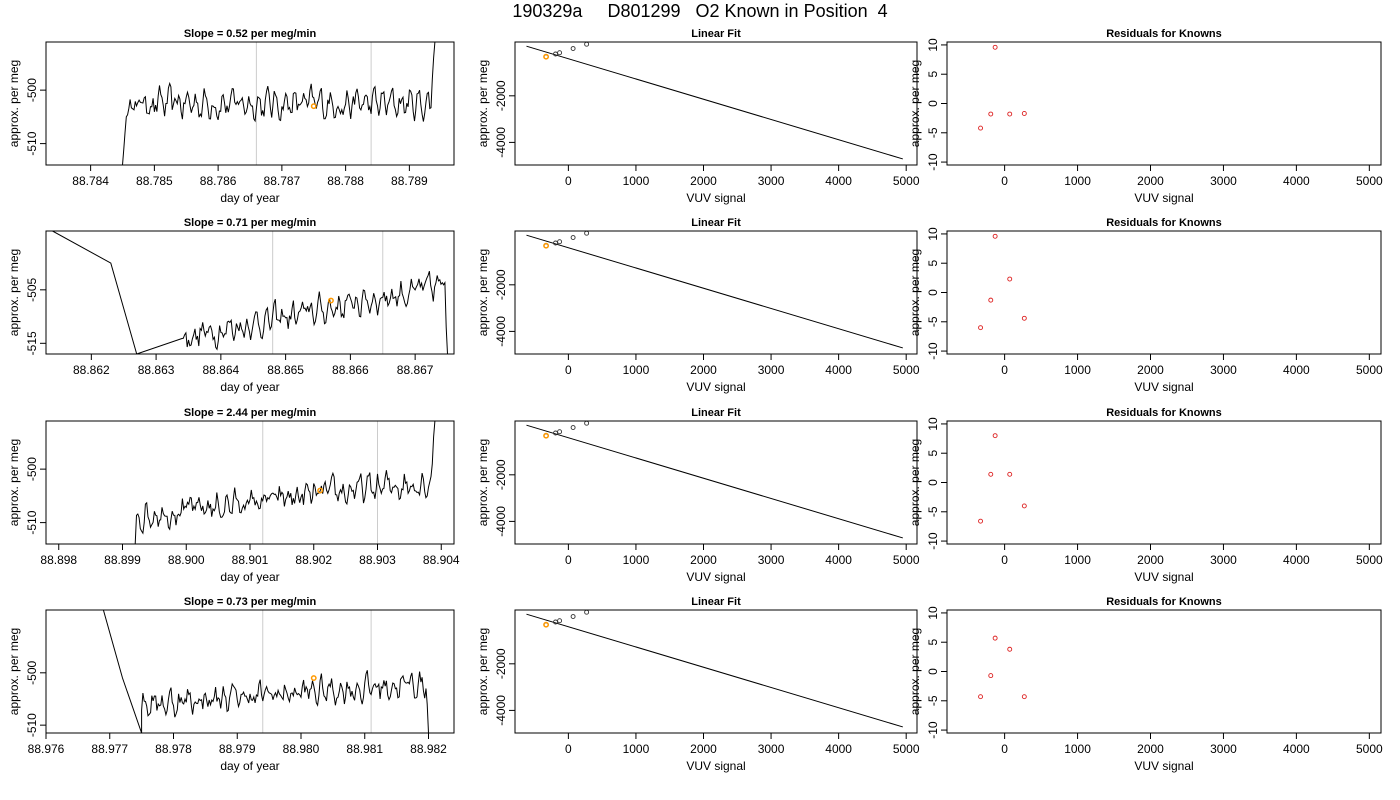 Image resolution: width=1400 pixels, height=800 pixels. What do you see at coordinates (32, 90) in the screenshot?
I see `y-tick-label: -500` at bounding box center [32, 90].